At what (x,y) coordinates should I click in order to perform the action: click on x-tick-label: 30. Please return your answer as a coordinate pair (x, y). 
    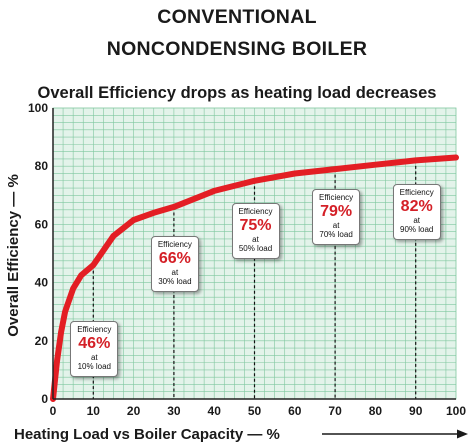
    Looking at the image, I should click on (174, 411).